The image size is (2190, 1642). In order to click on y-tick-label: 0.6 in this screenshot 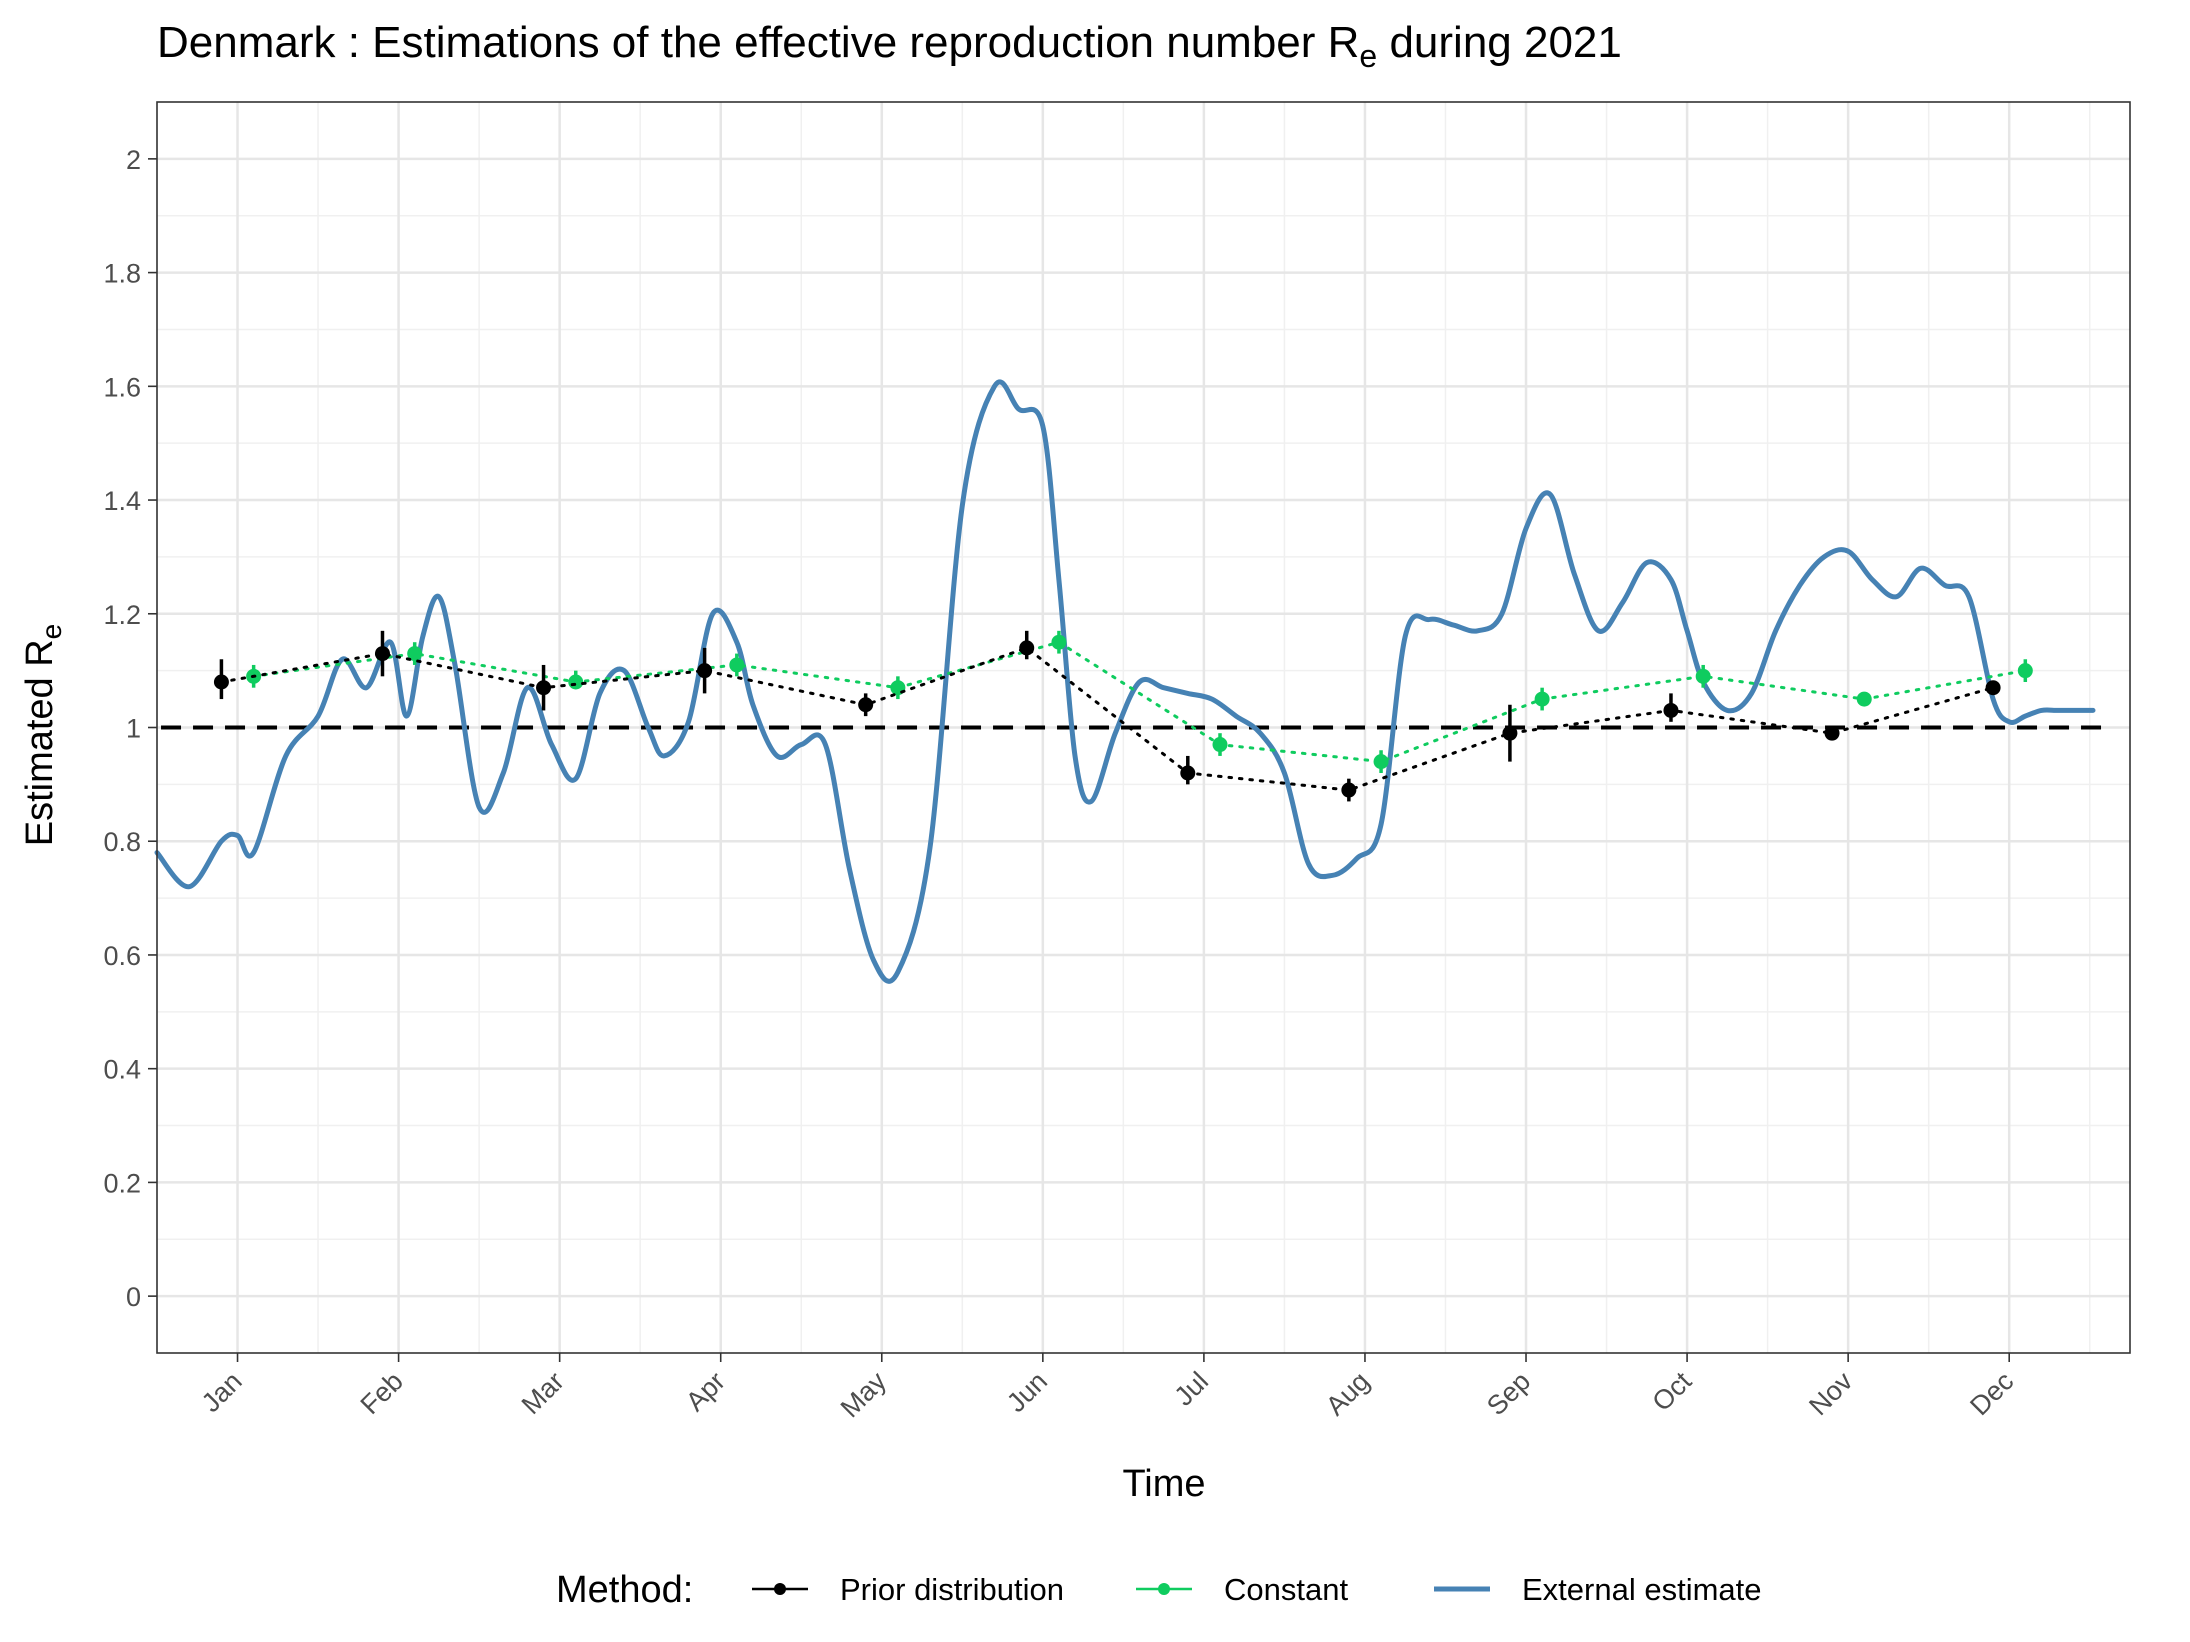, I will do `click(122, 956)`.